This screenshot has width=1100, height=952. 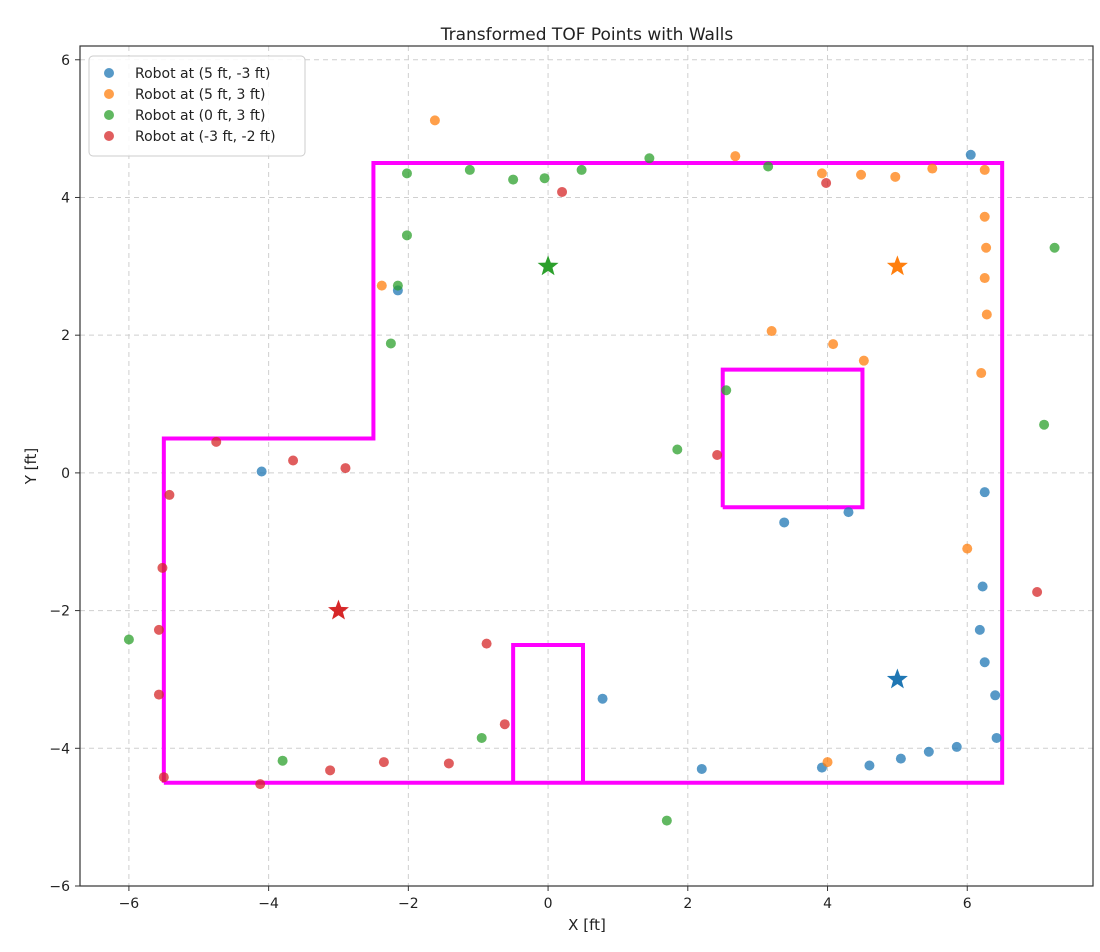 I want to click on y-tick-label: −2, so click(x=59, y=612).